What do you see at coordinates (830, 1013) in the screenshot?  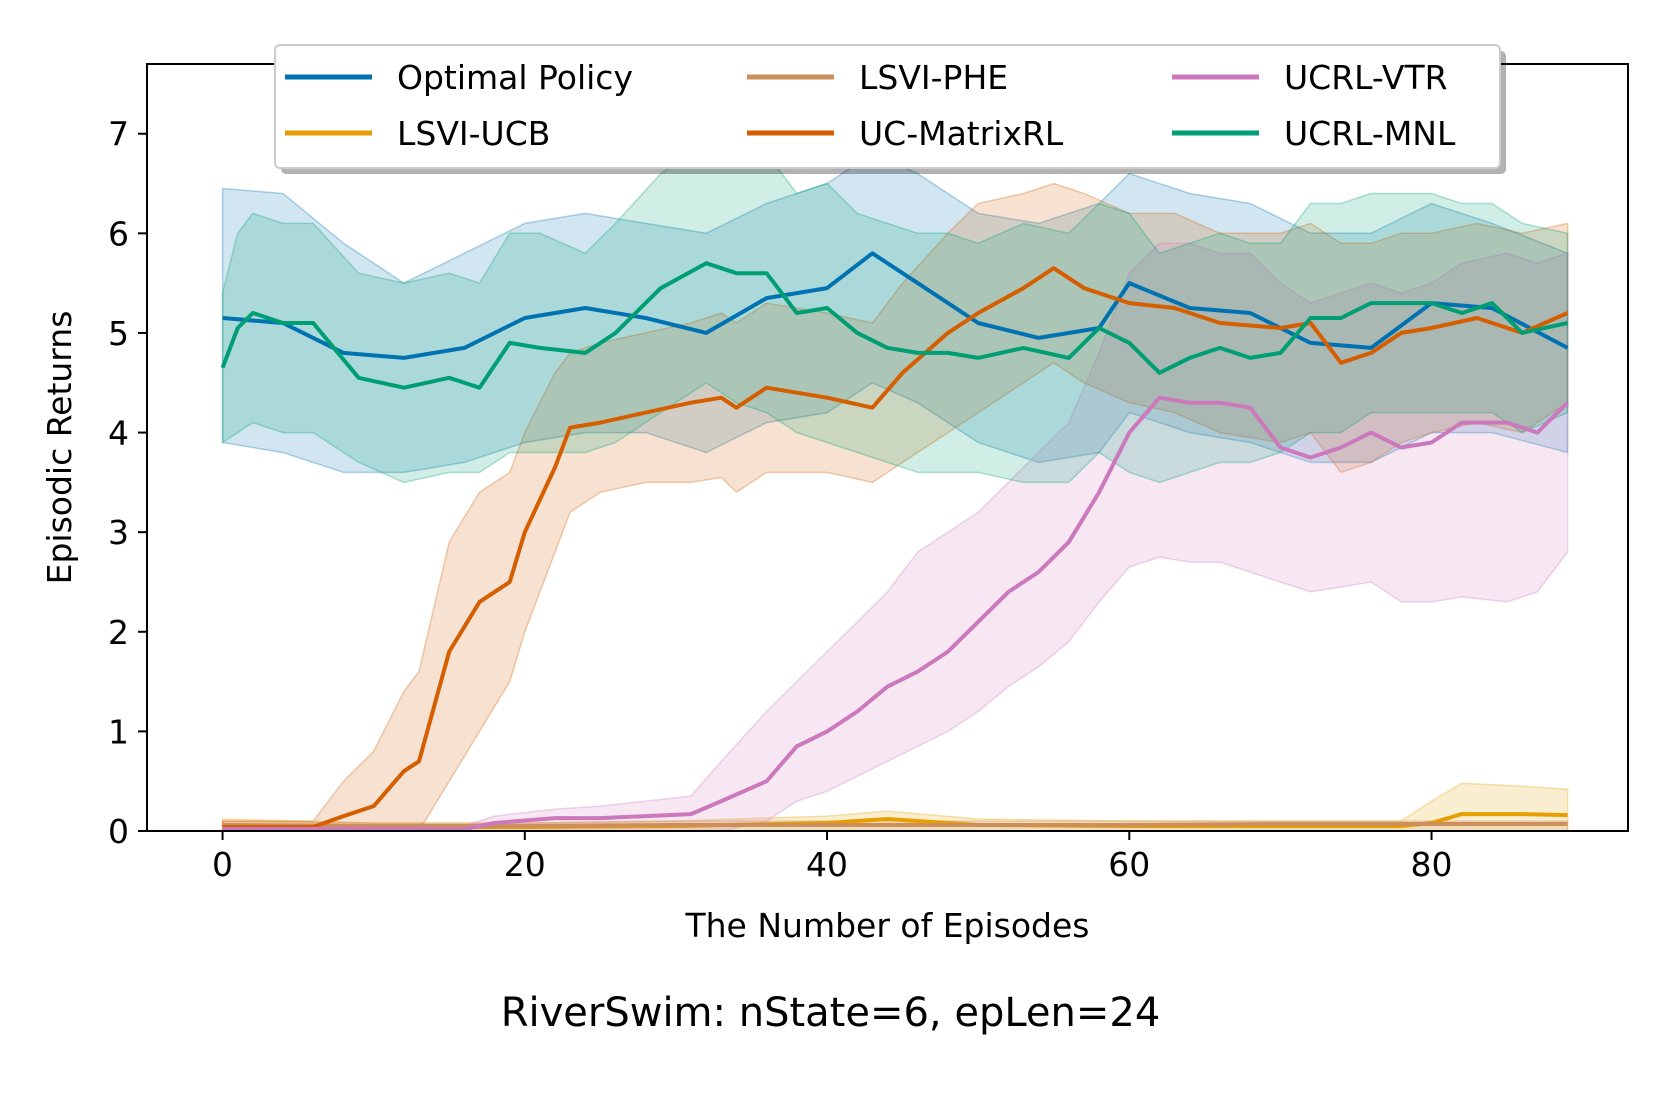 I see `chart-title: RiverSwim: nState=6, epLen=24` at bounding box center [830, 1013].